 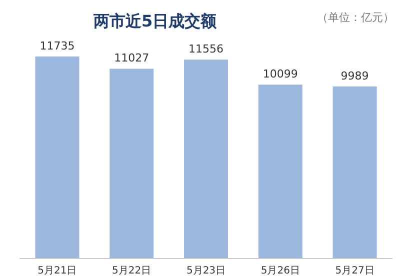 What do you see at coordinates (354, 271) in the screenshot?
I see `x-tick-label: 5月27日` at bounding box center [354, 271].